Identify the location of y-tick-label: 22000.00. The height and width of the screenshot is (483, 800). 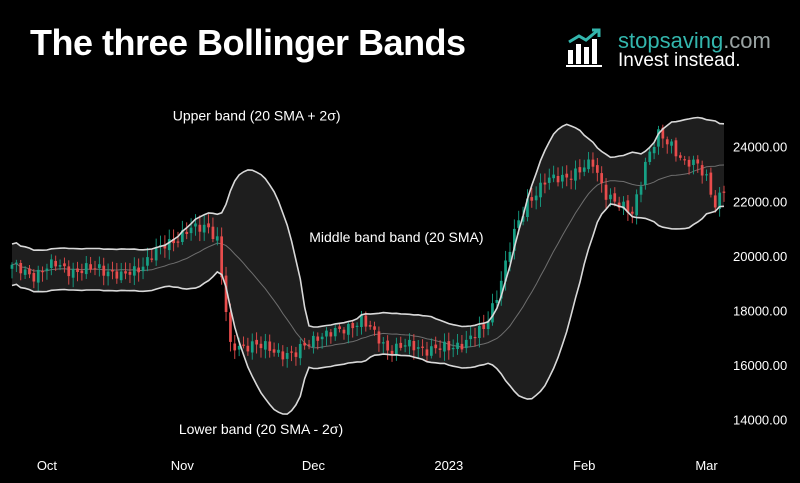
(760, 201).